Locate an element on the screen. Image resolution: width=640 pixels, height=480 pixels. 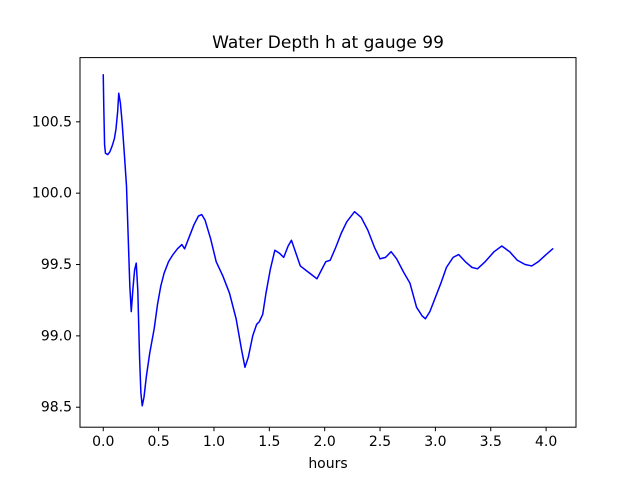
x-tick-label: 2.0 is located at coordinates (325, 442).